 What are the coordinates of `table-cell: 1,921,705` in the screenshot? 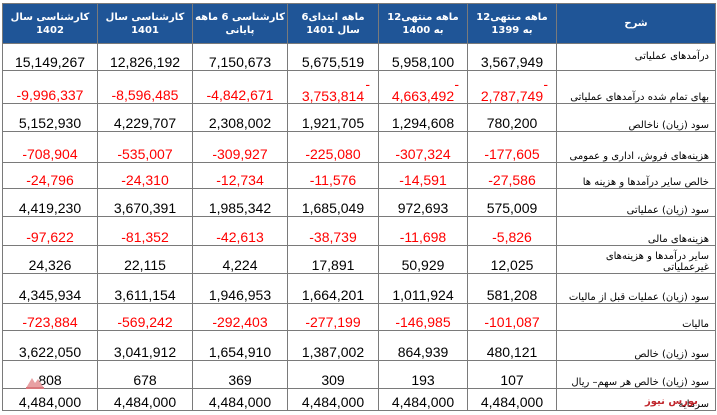 It's located at (333, 118).